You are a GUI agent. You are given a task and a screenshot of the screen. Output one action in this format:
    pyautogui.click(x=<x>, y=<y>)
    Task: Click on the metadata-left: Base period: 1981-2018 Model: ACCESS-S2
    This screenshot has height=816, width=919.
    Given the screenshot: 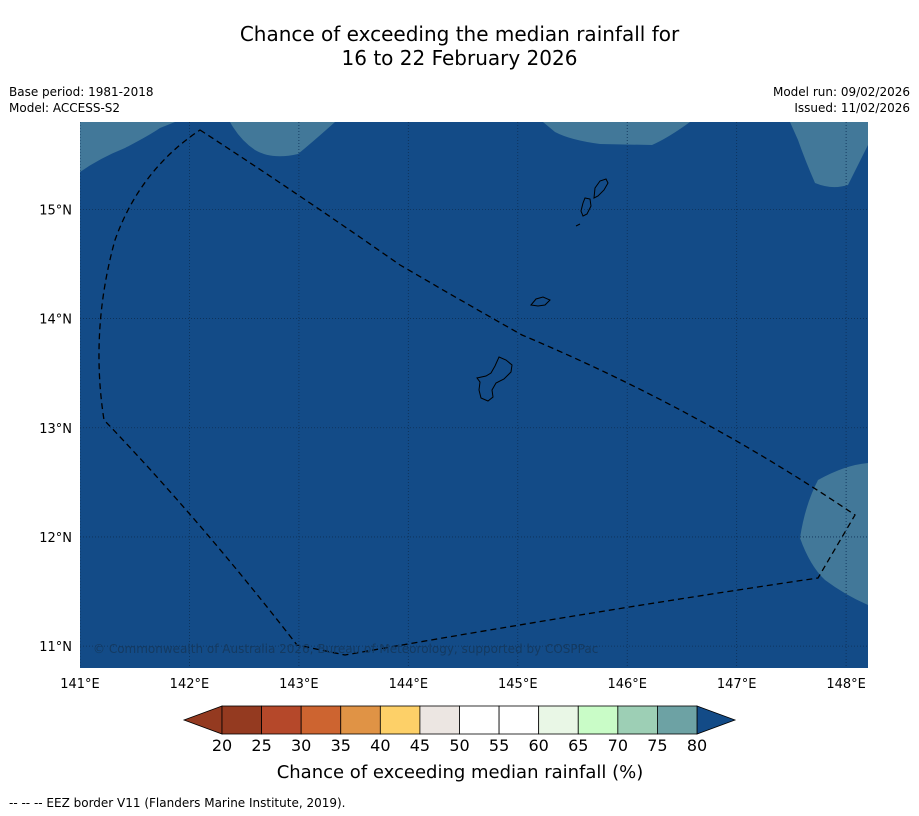 What is the action you would take?
    pyautogui.click(x=81, y=100)
    